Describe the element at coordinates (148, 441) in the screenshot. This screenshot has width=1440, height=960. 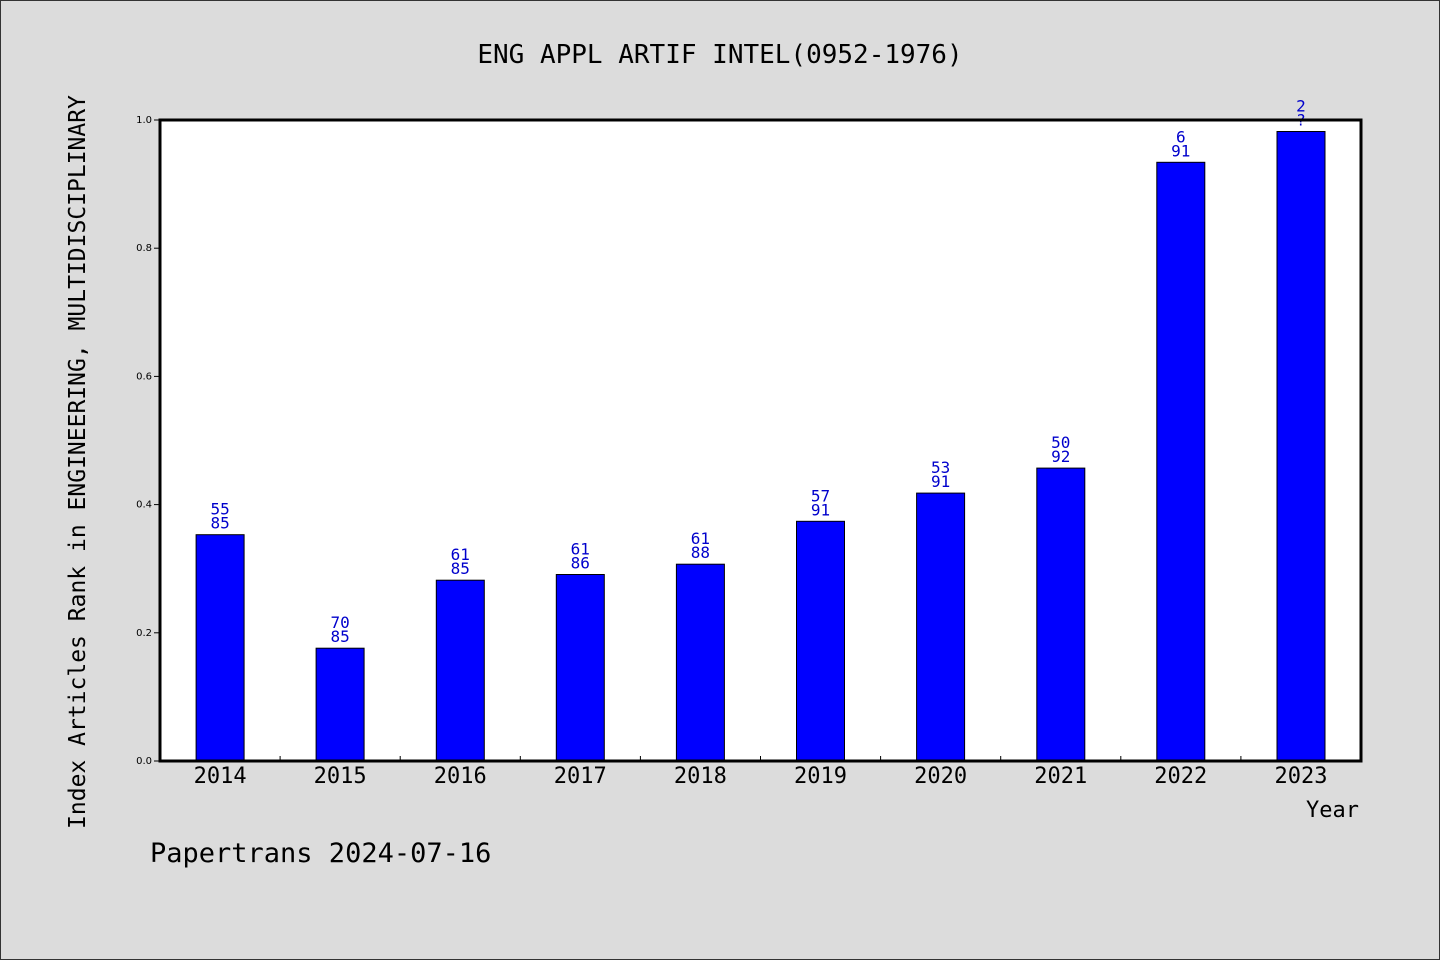
I see `y-axis-ticks: 0.0 0.2 0.4 0.6 0.8 1.0` at that location.